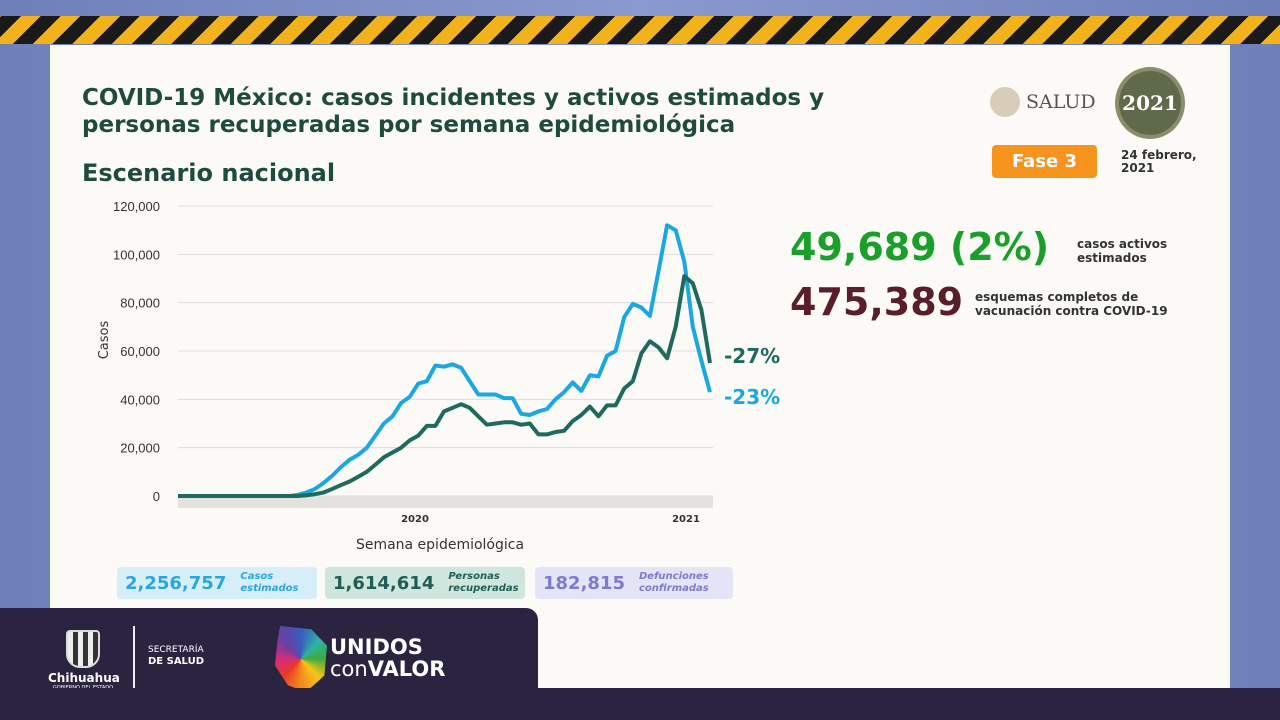 The height and width of the screenshot is (720, 1280). What do you see at coordinates (140, 303) in the screenshot?
I see `y-tick-label: 80,000` at bounding box center [140, 303].